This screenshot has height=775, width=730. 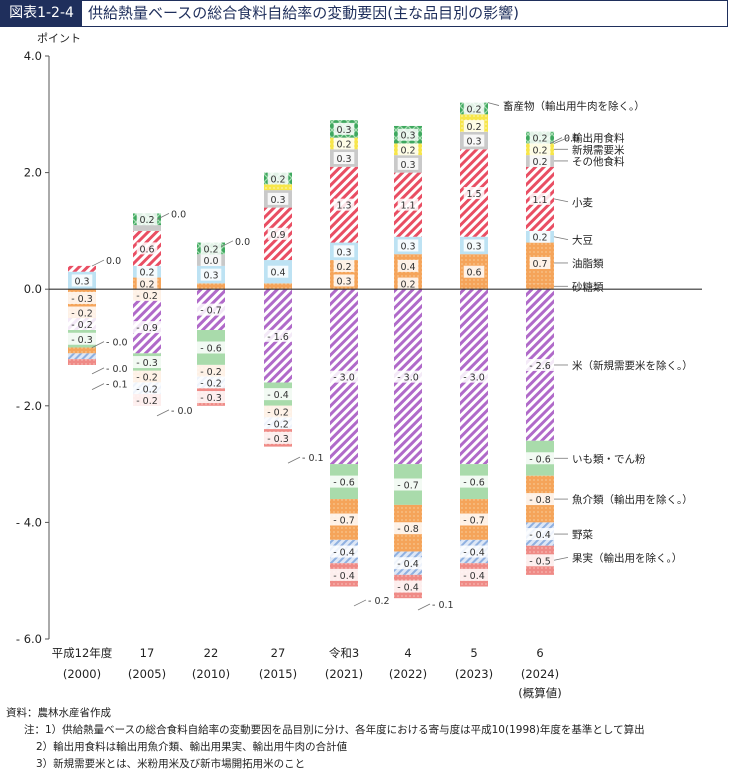 What do you see at coordinates (343, 206) in the screenshot?
I see `data-label: 1.3` at bounding box center [343, 206].